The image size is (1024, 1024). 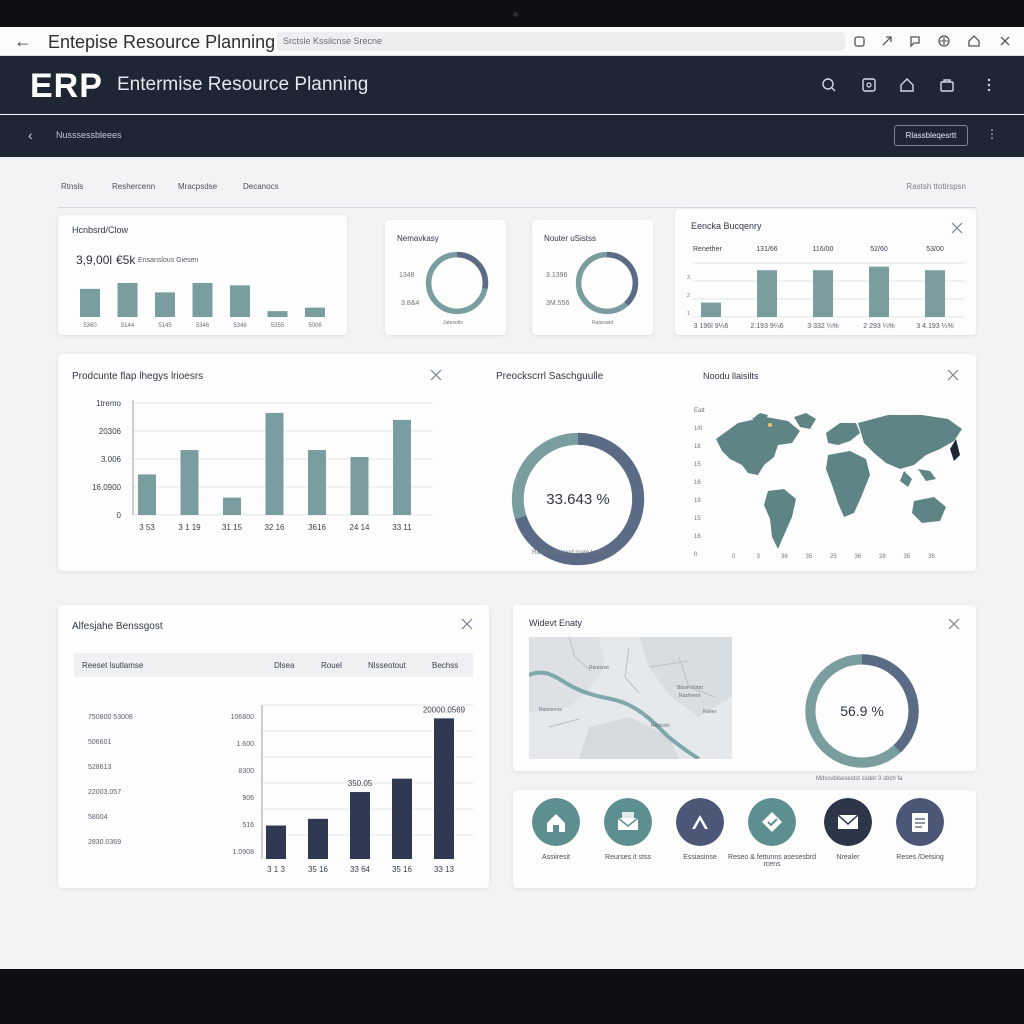 I want to click on column-header: Reeset lsutlamse, so click(x=113, y=665).